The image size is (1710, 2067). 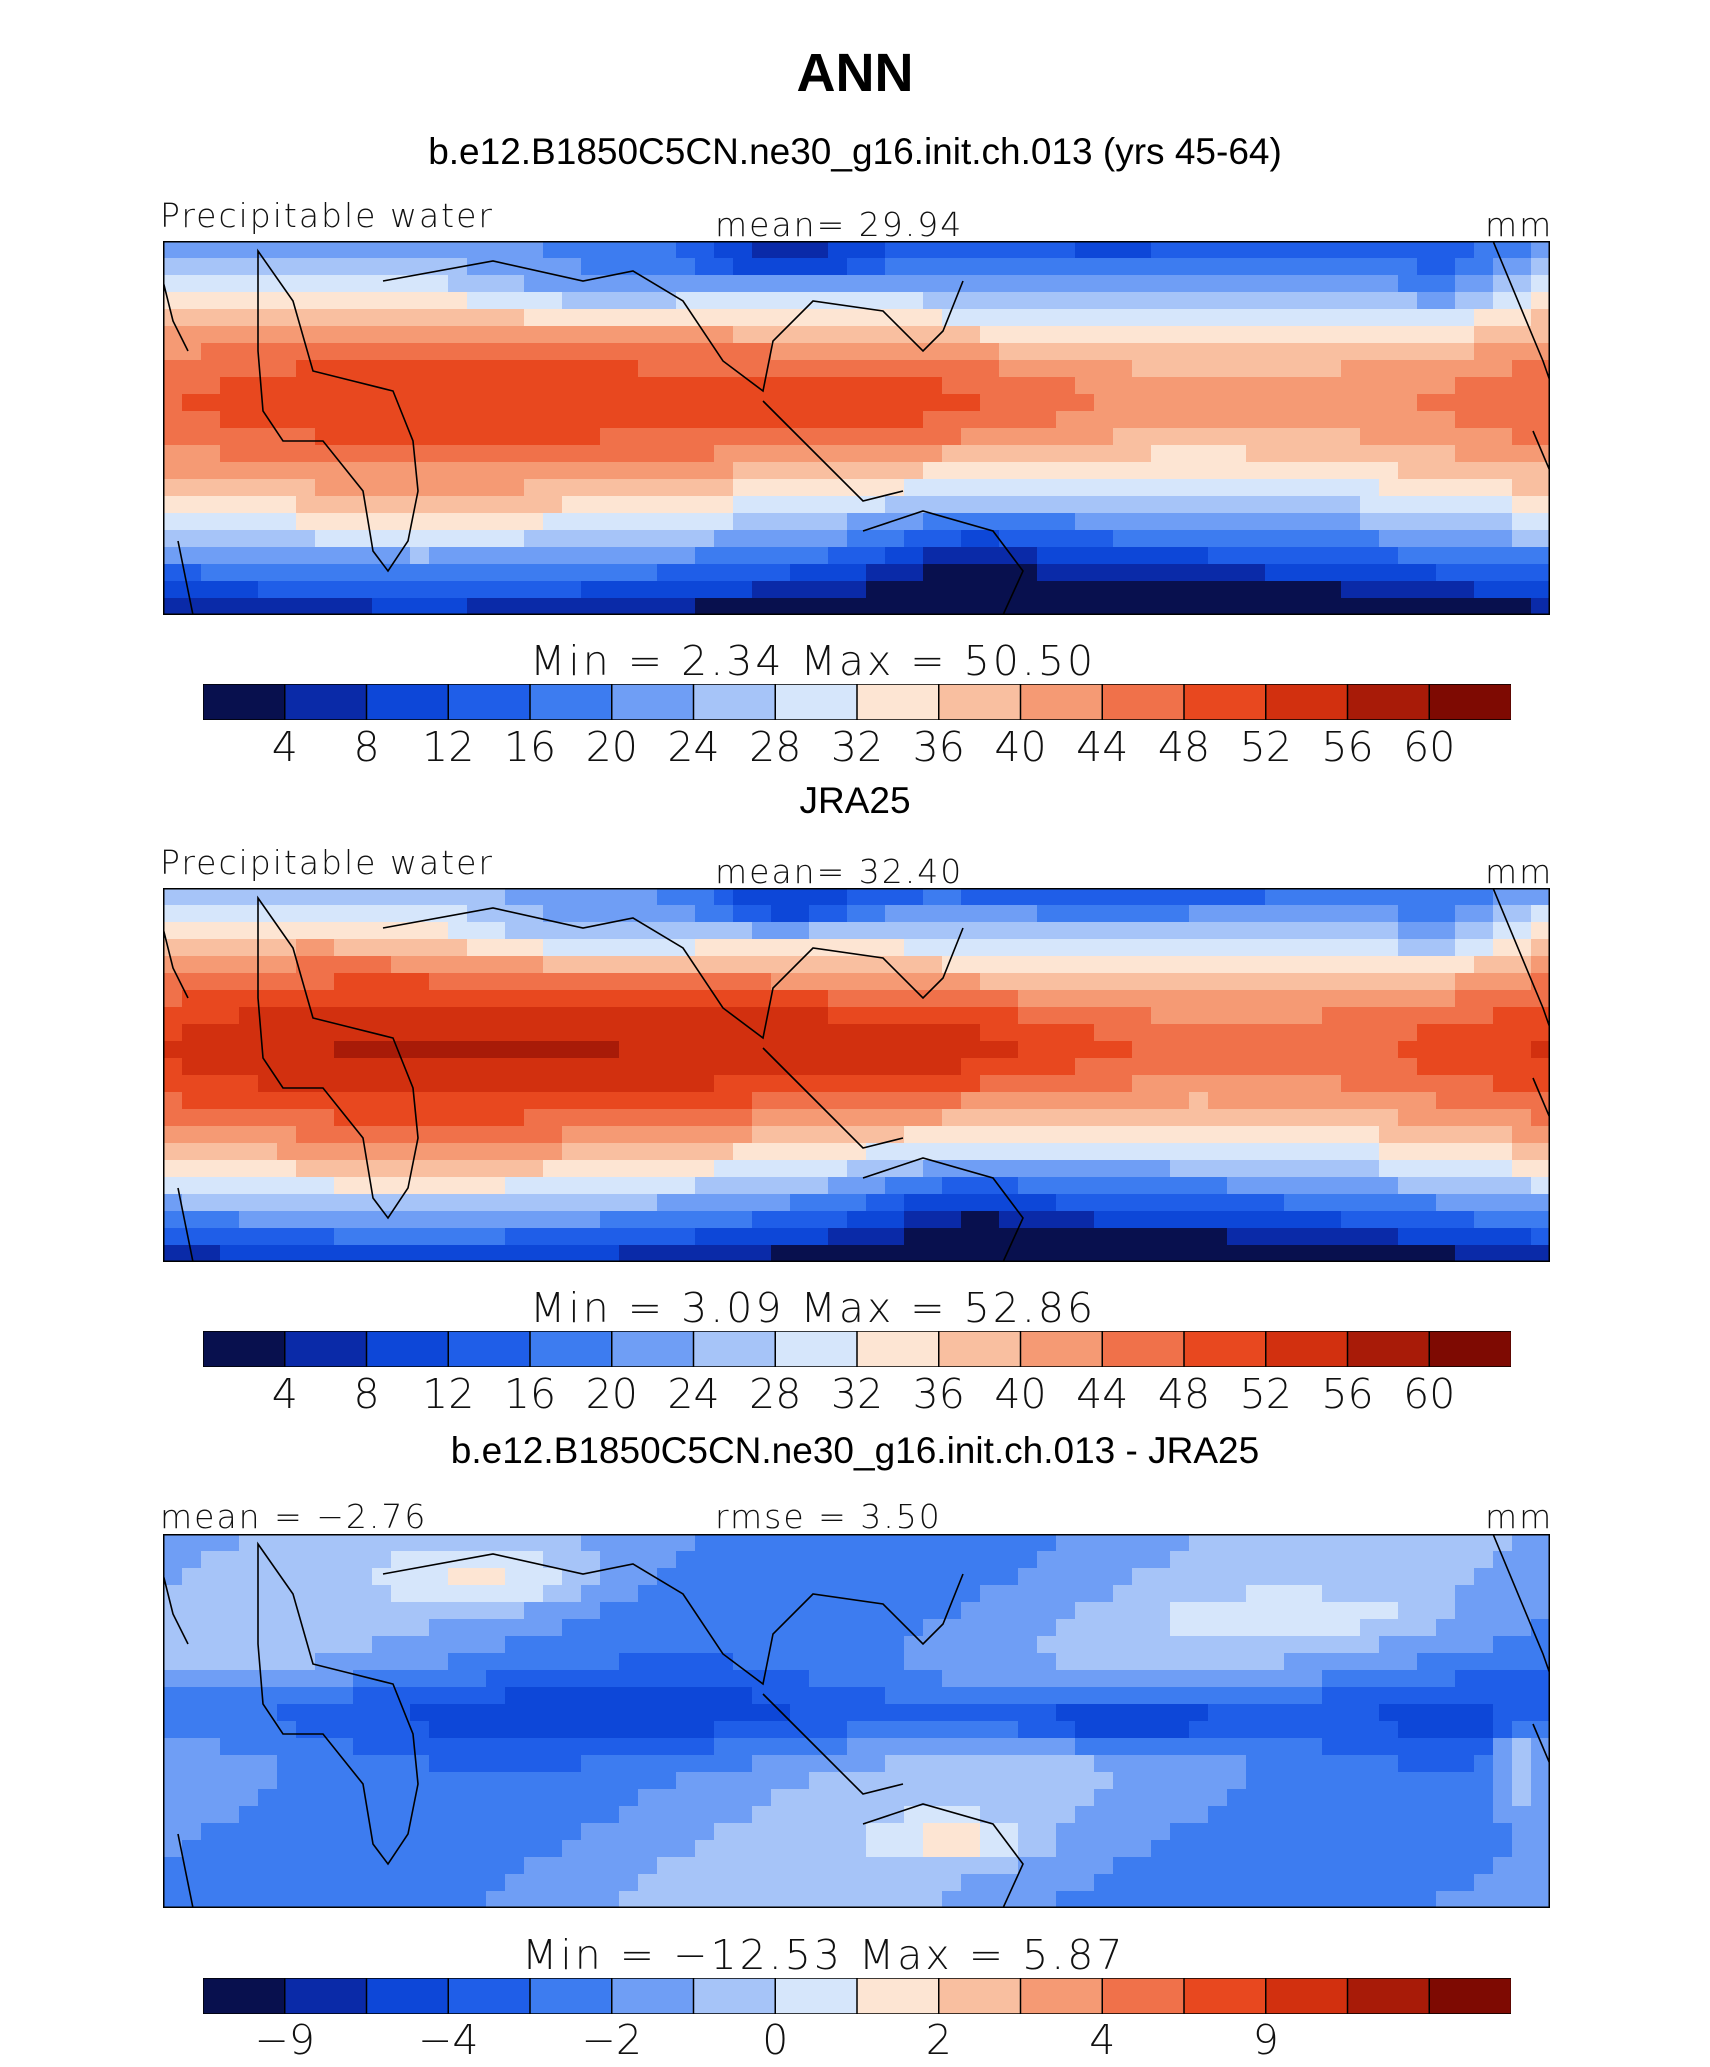 I want to click on colorbar-tick-label: 12, so click(x=448, y=747).